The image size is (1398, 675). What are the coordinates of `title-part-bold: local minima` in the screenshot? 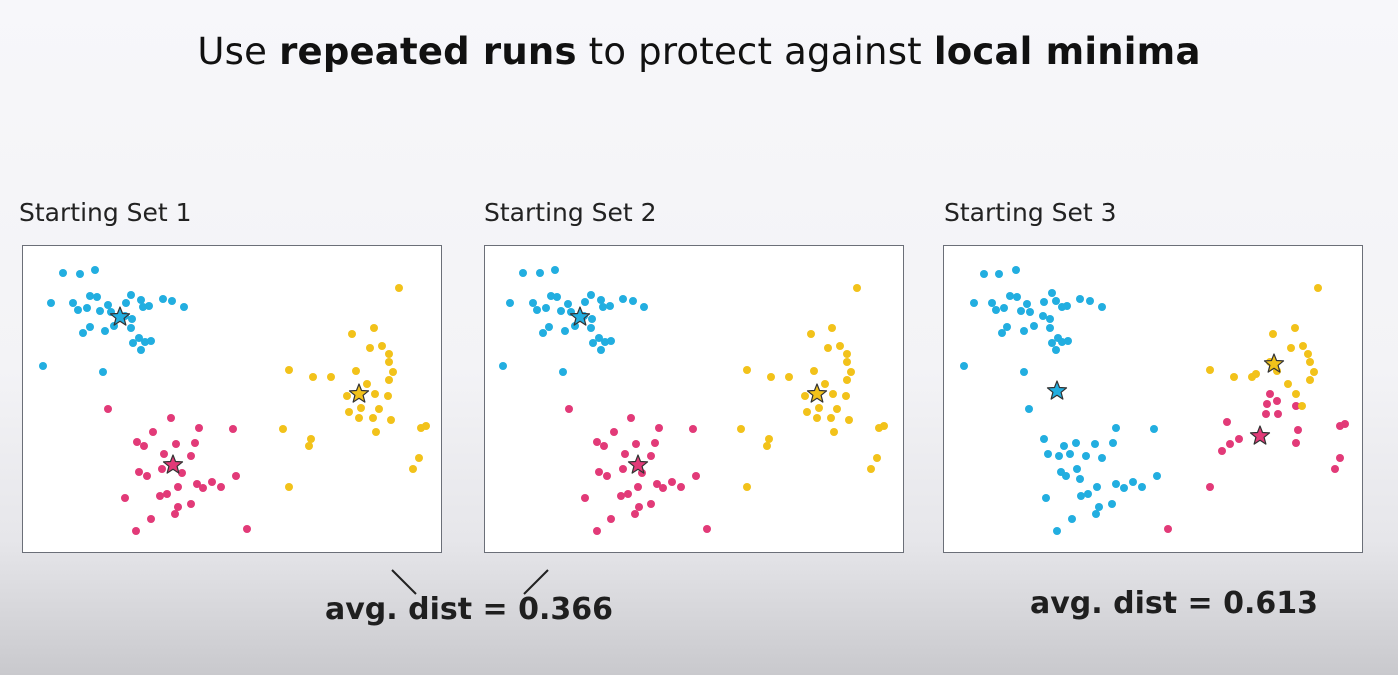 It's located at (1067, 51).